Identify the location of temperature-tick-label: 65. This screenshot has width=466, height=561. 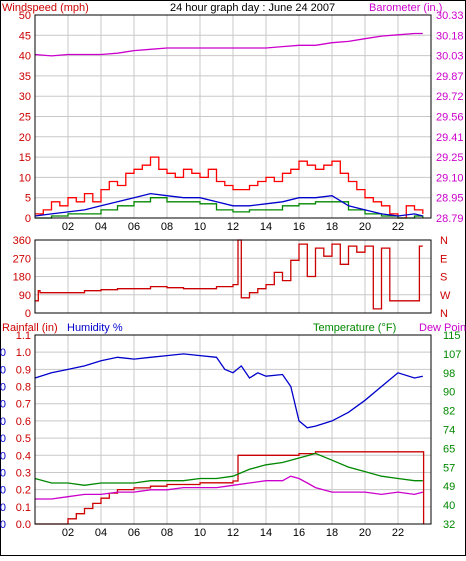
(449, 449).